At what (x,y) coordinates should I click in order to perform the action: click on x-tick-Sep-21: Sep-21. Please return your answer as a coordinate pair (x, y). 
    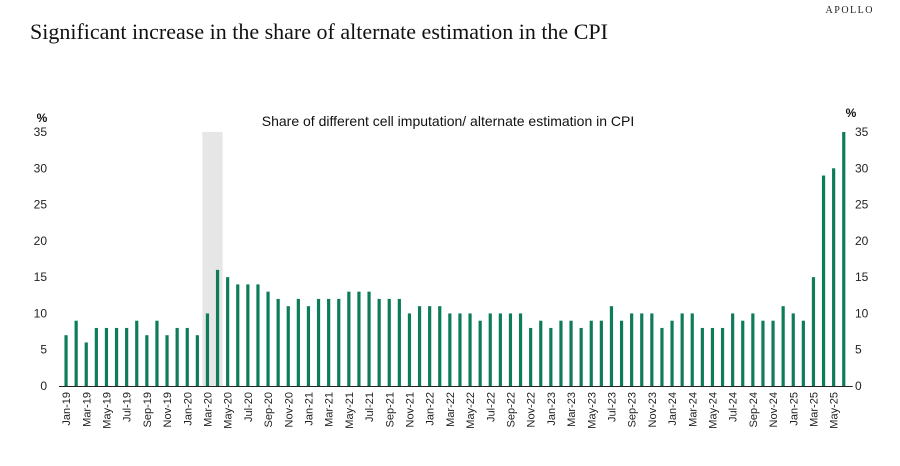
    Looking at the image, I should click on (390, 409).